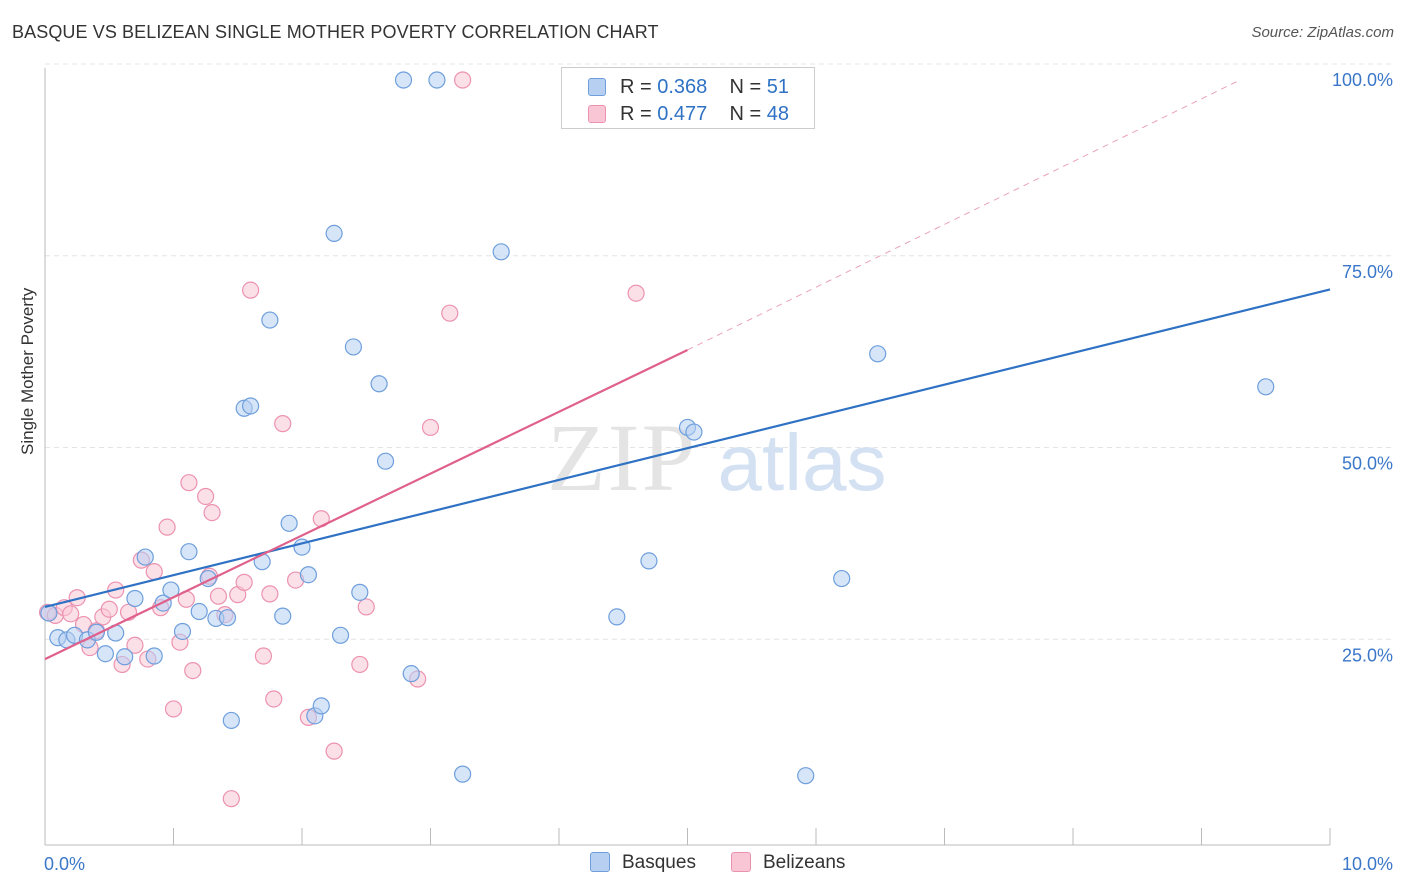 This screenshot has height=892, width=1406. What do you see at coordinates (682, 87) in the screenshot?
I see `basques-r-value: 0.368` at bounding box center [682, 87].